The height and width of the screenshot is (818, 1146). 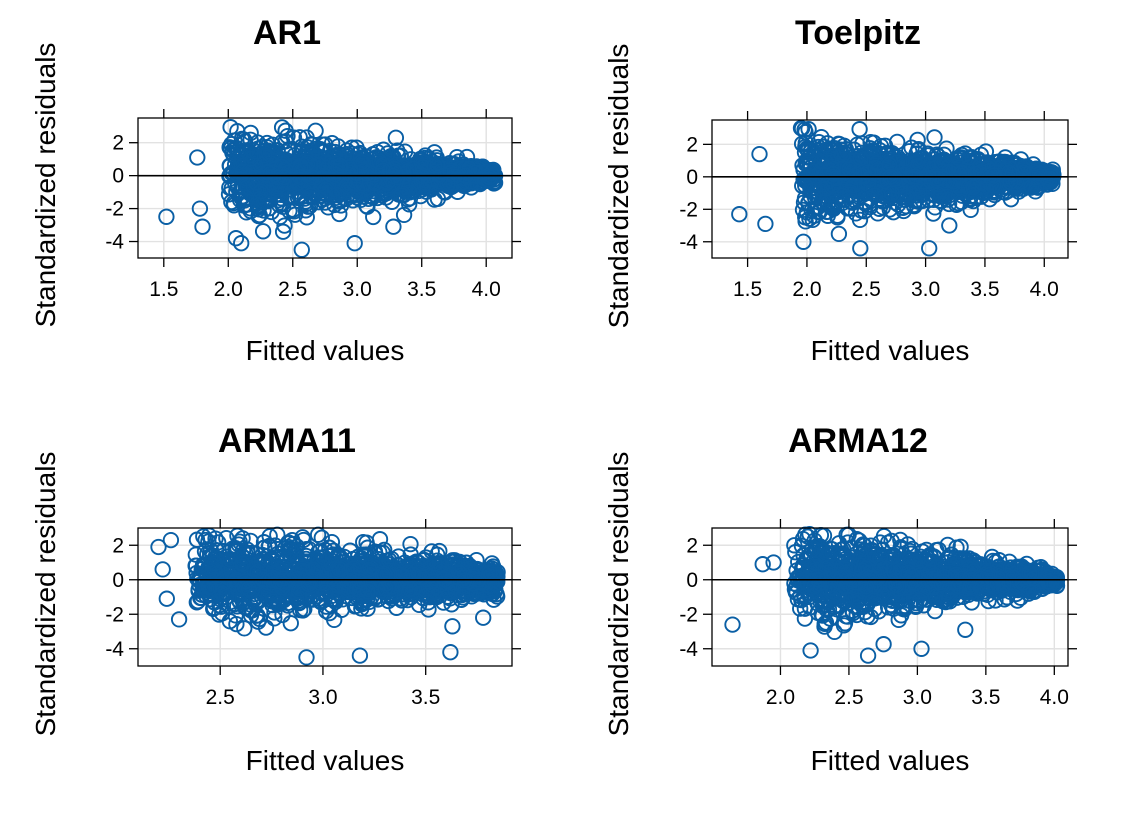 What do you see at coordinates (287, 441) in the screenshot?
I see `panel-title: ARMA11` at bounding box center [287, 441].